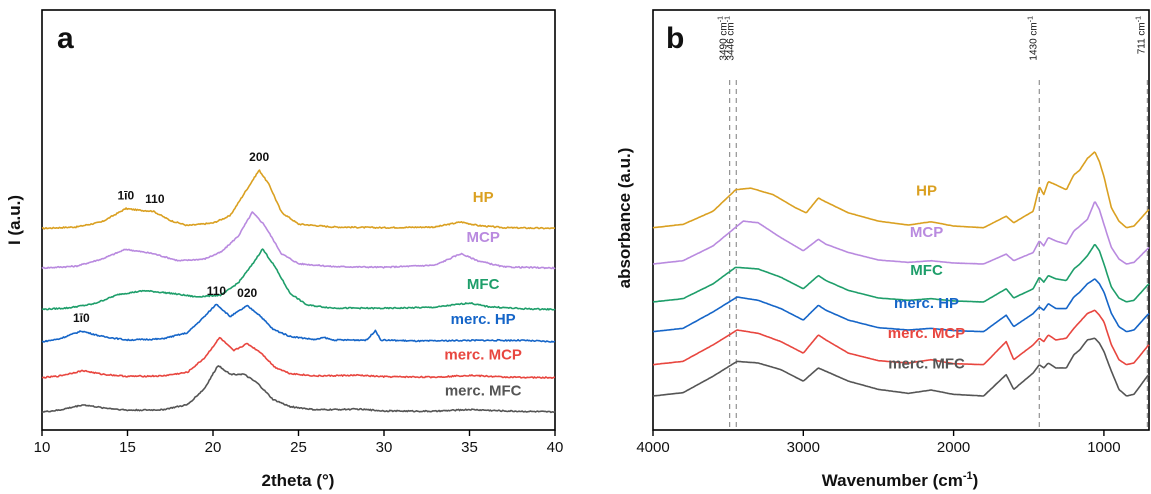 The width and height of the screenshot is (1151, 494). I want to click on reference-label-1430: 1430 cm-1, so click(1033, 38).